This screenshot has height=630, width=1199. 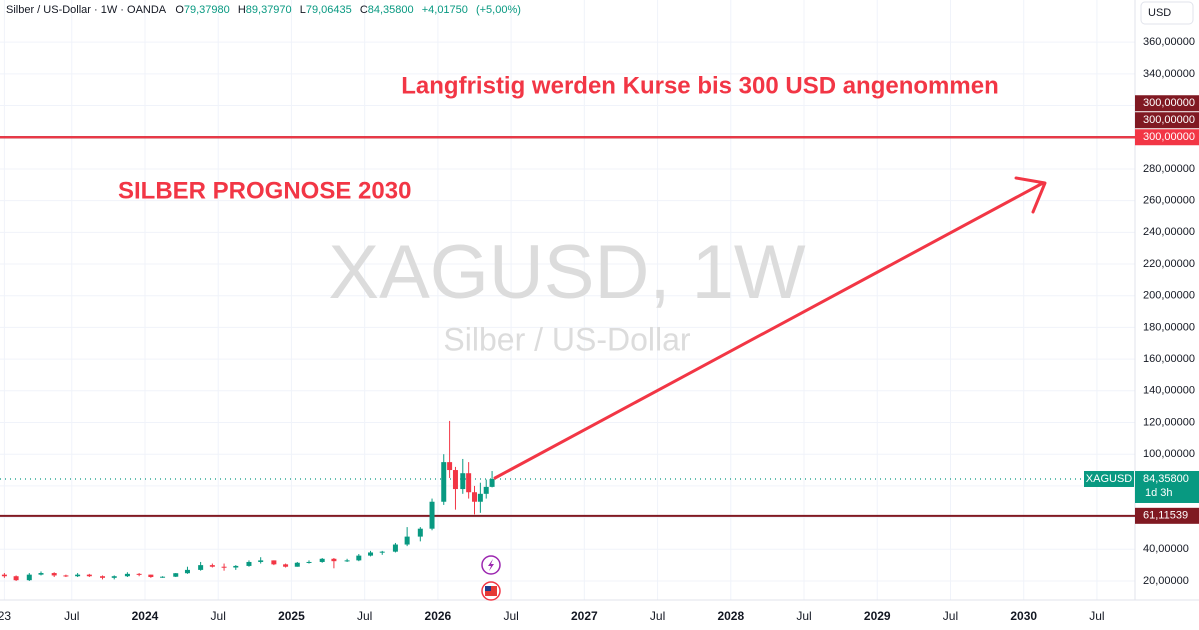 I want to click on symbol-tag-bg, so click(x=1109, y=478).